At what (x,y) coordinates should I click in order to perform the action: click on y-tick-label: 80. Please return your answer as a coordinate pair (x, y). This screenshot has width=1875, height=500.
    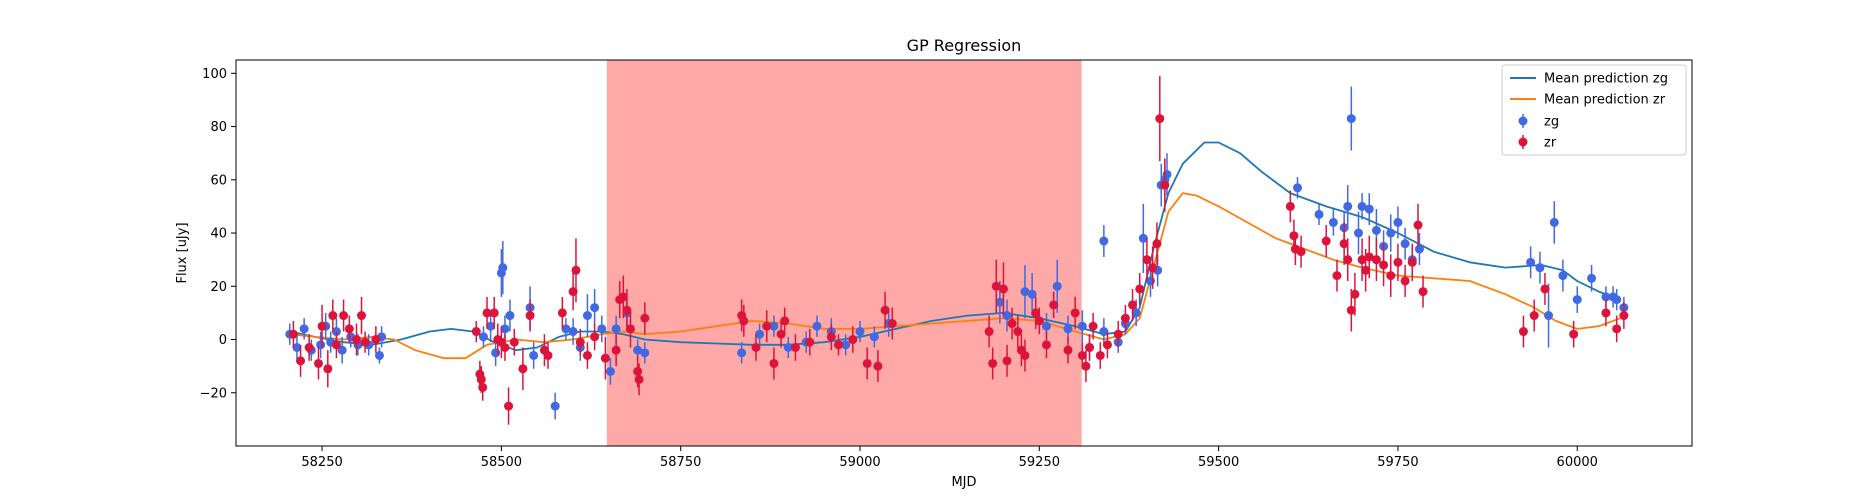
    Looking at the image, I should click on (218, 127).